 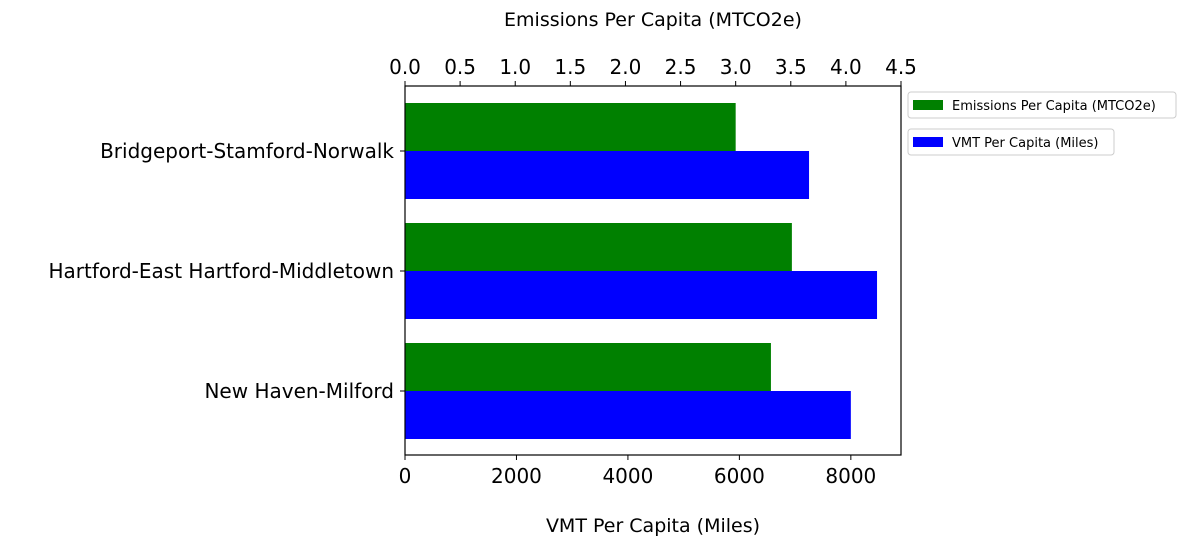 What do you see at coordinates (850, 476) in the screenshot?
I see `bottom-tick-label: 8000` at bounding box center [850, 476].